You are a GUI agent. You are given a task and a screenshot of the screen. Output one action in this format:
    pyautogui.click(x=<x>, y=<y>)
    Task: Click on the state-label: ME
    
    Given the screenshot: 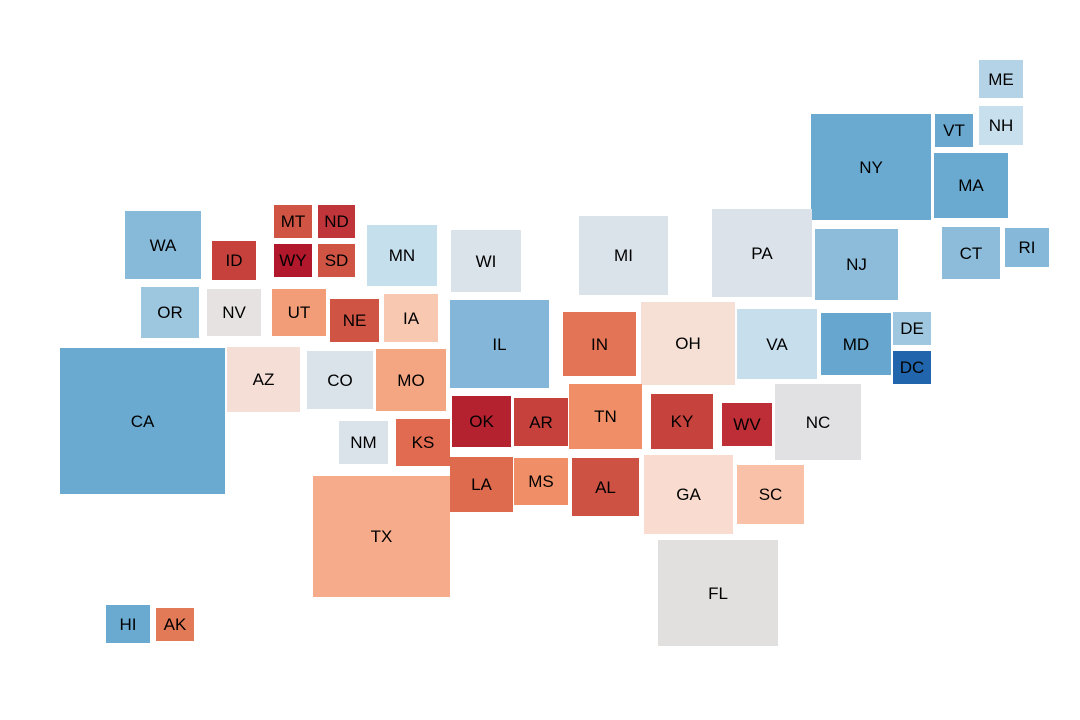 What is the action you would take?
    pyautogui.click(x=1001, y=79)
    